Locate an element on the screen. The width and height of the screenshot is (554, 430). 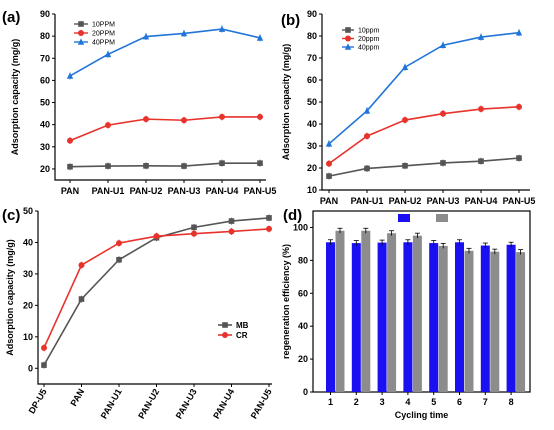
panel-a-x-tick-label: PAN-U2 is located at coordinates (146, 191).